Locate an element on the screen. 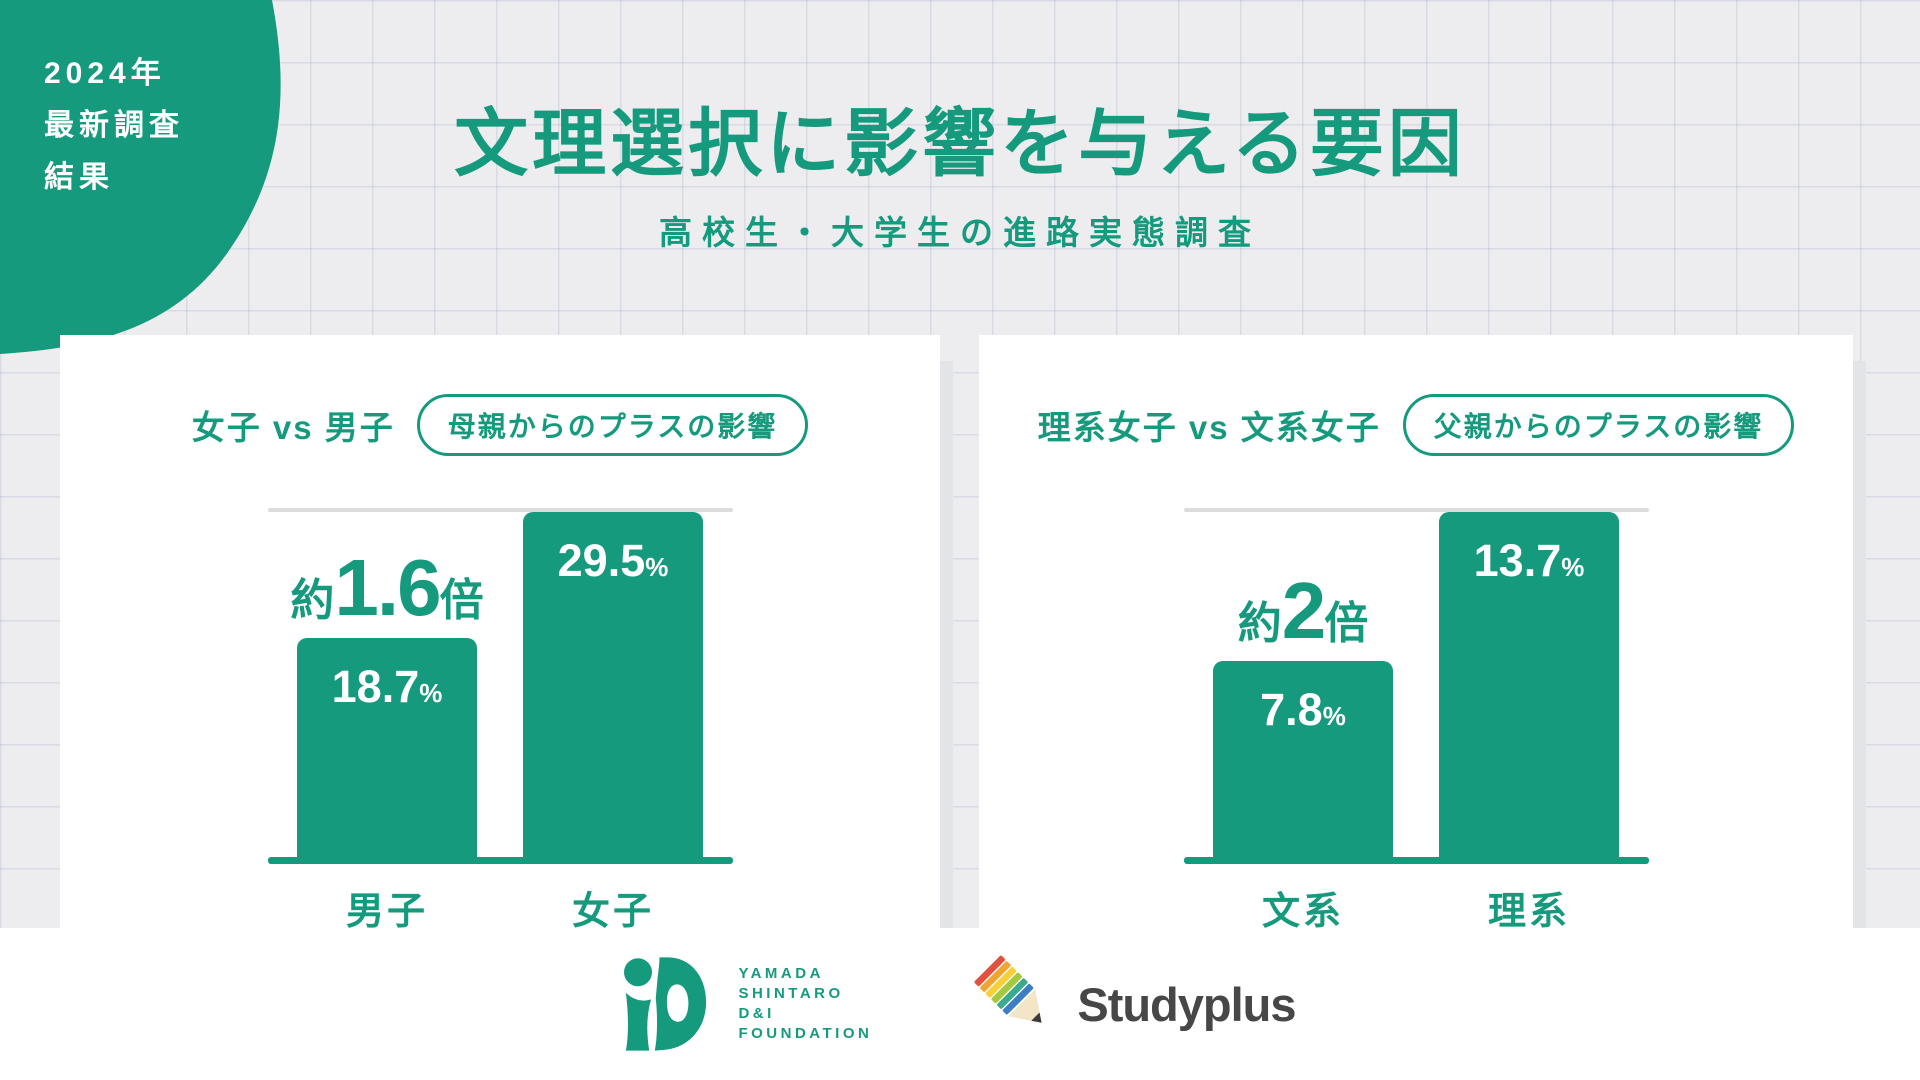 This screenshot has height=1080, width=1920. badge-text: 2024年 最新調査 結果 is located at coordinates (114, 126).